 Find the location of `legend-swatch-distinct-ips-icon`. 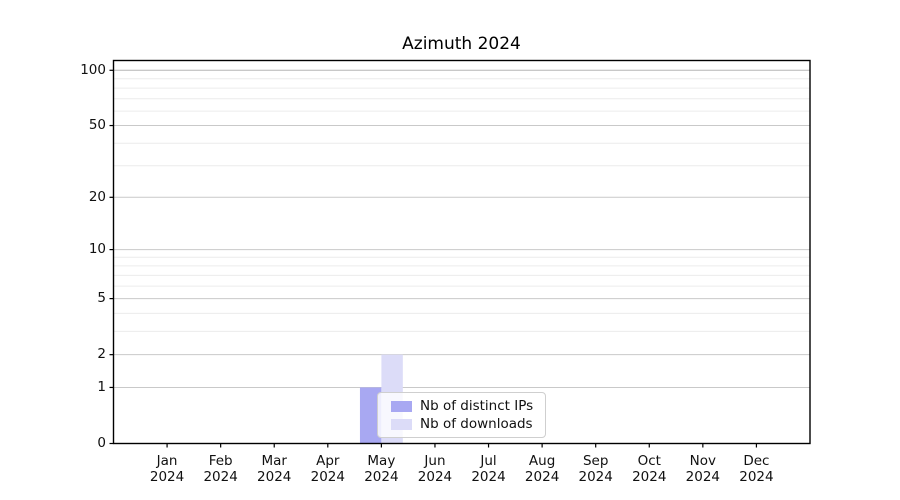

legend-swatch-distinct-ips-icon is located at coordinates (401, 406).